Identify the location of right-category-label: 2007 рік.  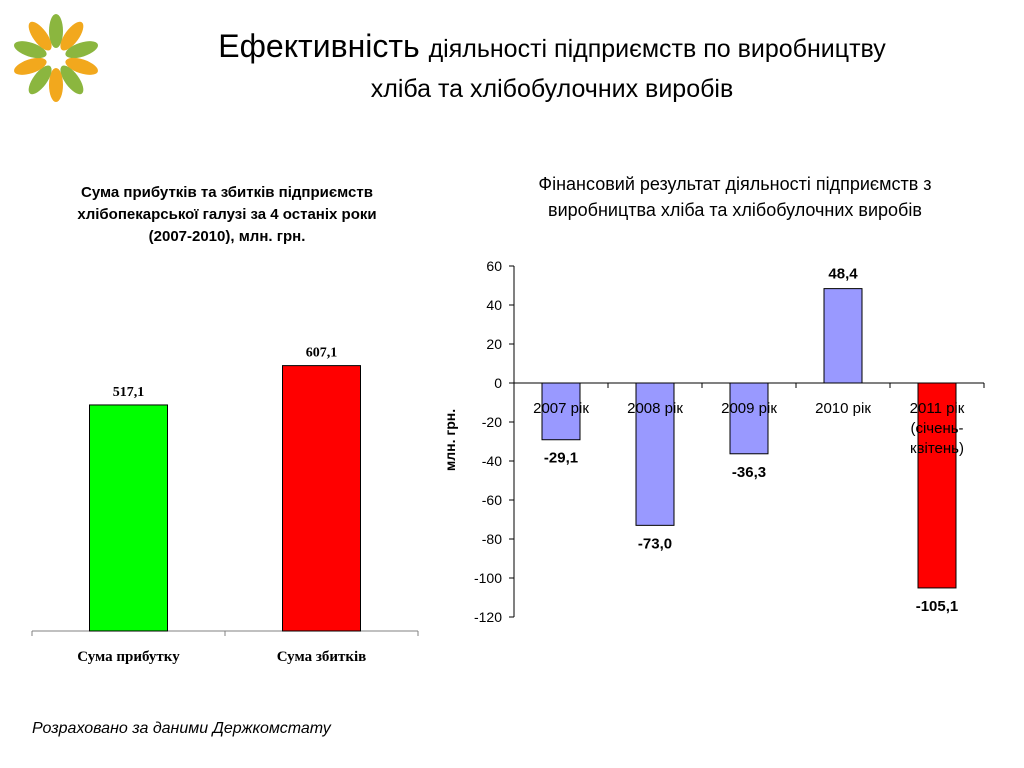
(561, 408).